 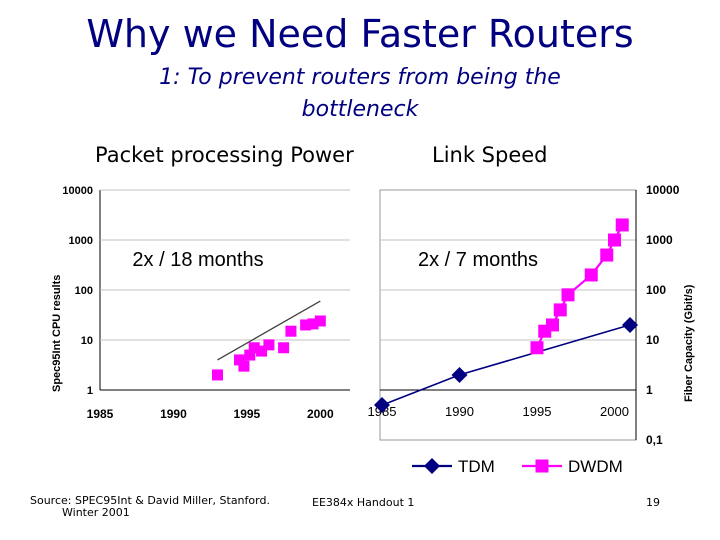 I want to click on legend-marker-dwdm, so click(x=542, y=466).